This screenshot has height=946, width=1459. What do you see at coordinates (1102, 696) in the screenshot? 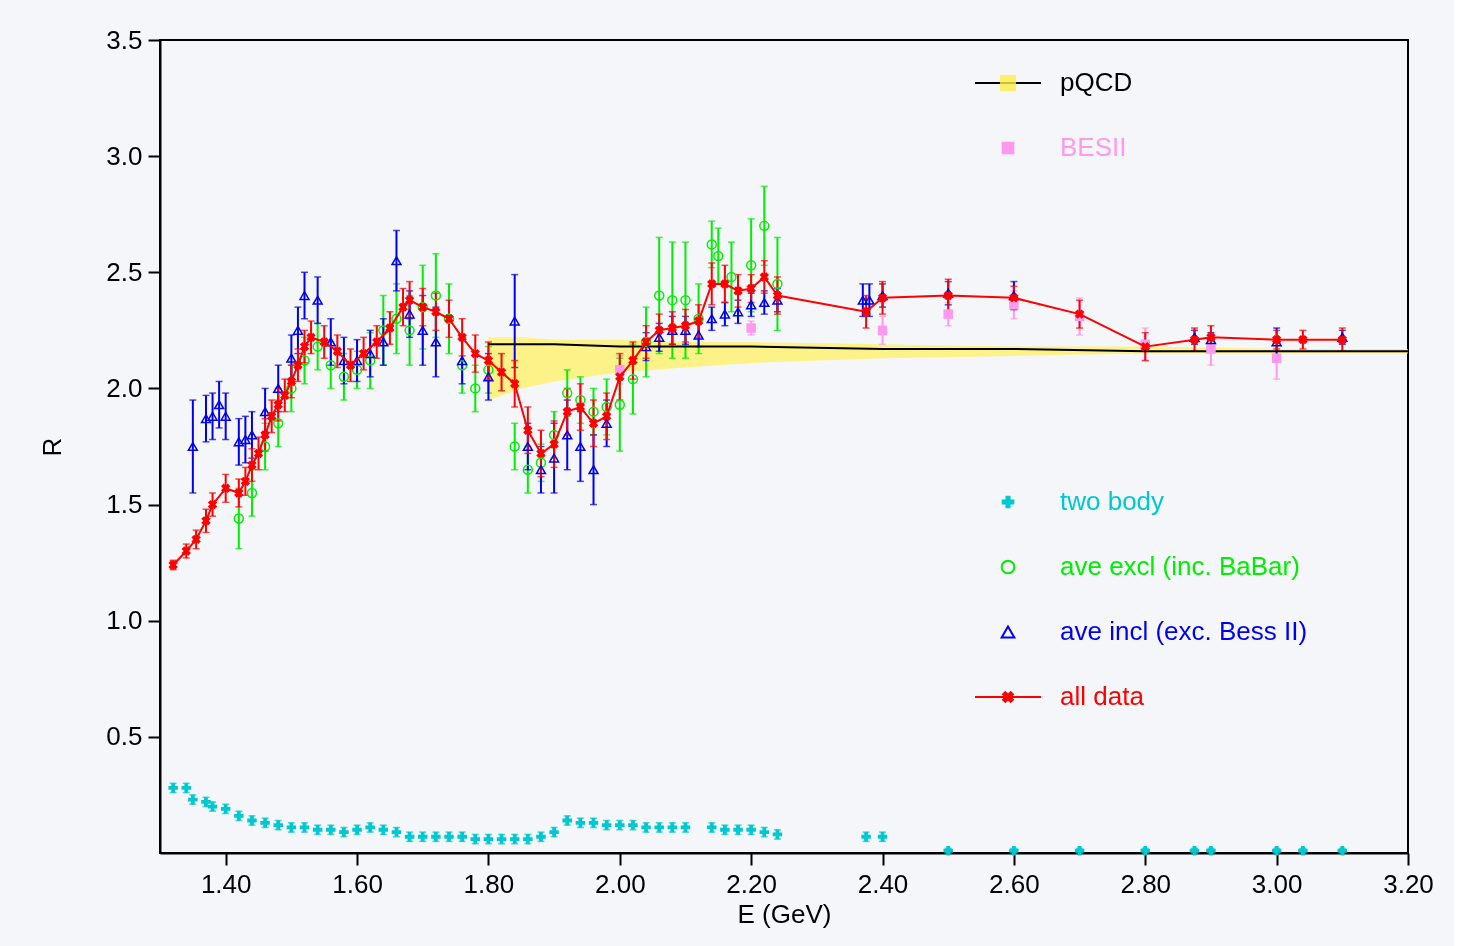
I see `legend-label: all data` at bounding box center [1102, 696].